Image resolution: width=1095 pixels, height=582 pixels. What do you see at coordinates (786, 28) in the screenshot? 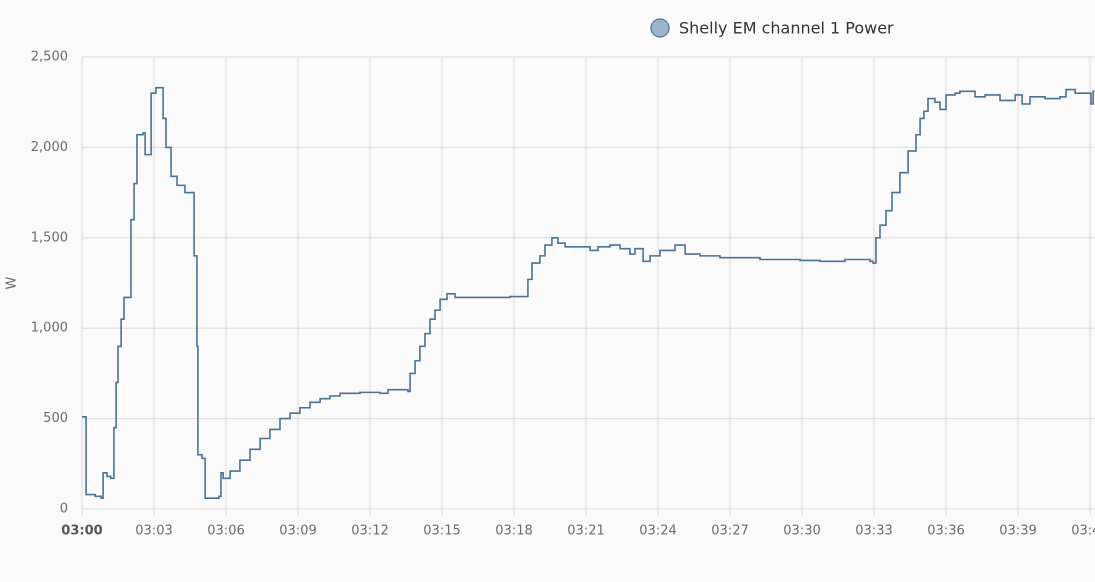
I see `legend-text: Shelly EM channel 1 Power` at bounding box center [786, 28].